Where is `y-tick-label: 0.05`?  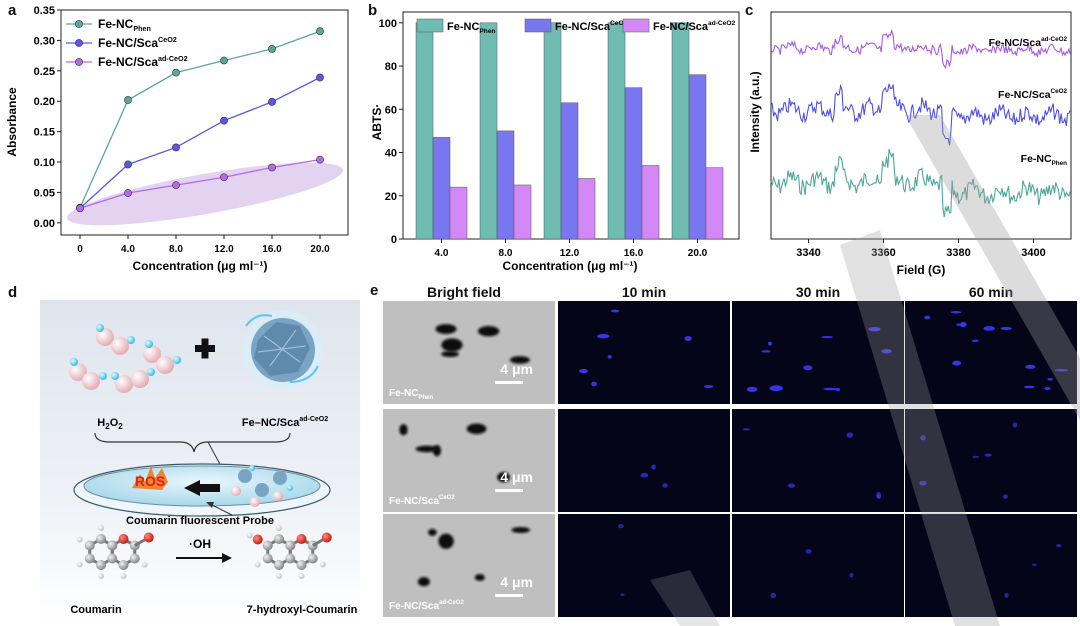 y-tick-label: 0.05 is located at coordinates (44, 193).